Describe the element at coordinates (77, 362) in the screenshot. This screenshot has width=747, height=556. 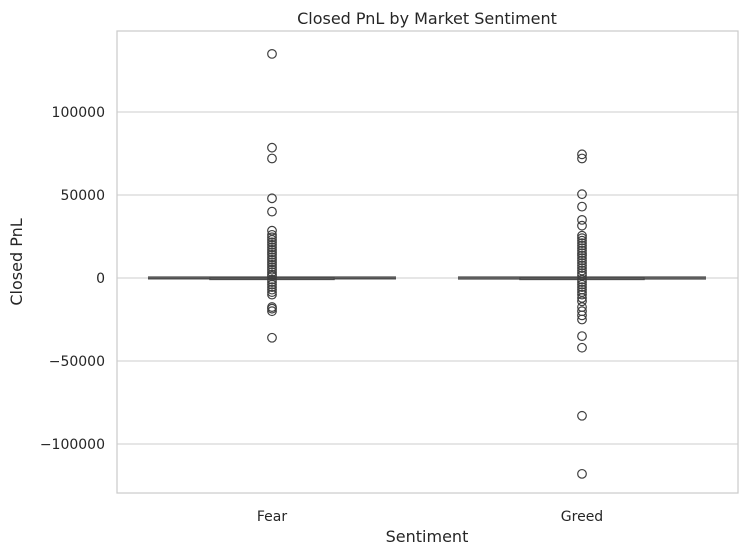
I see `y-tick-label: −50000` at that location.